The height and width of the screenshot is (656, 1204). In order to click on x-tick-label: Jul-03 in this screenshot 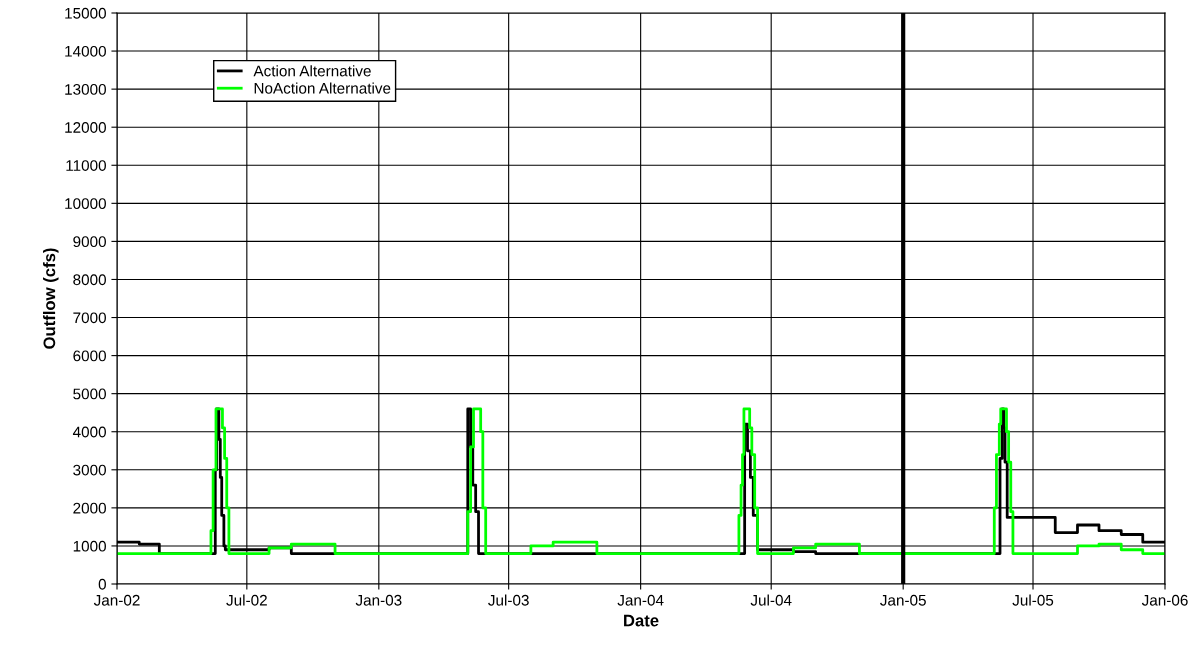, I will do `click(508, 600)`.